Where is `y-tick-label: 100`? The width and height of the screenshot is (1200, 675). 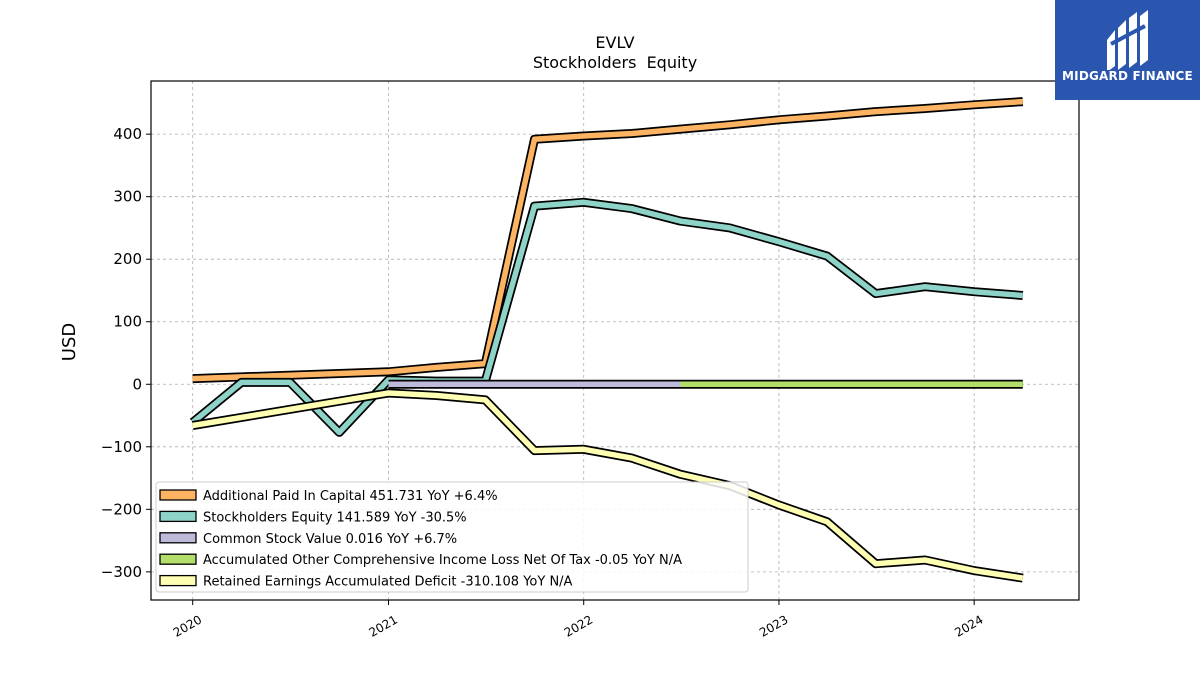
y-tick-label: 100 is located at coordinates (127, 322).